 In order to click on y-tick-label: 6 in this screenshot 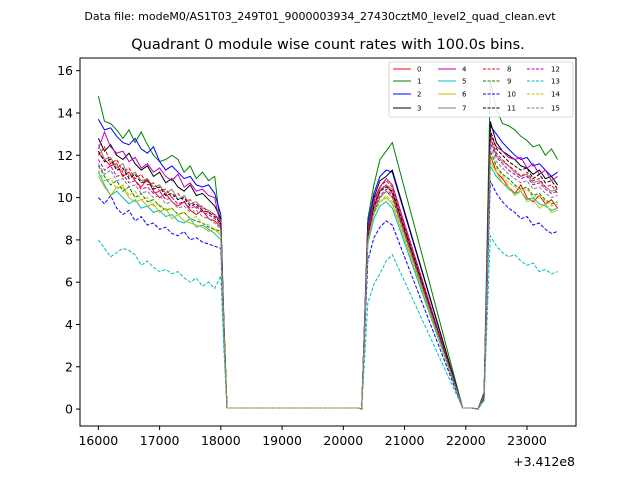, I will do `click(69, 282)`.